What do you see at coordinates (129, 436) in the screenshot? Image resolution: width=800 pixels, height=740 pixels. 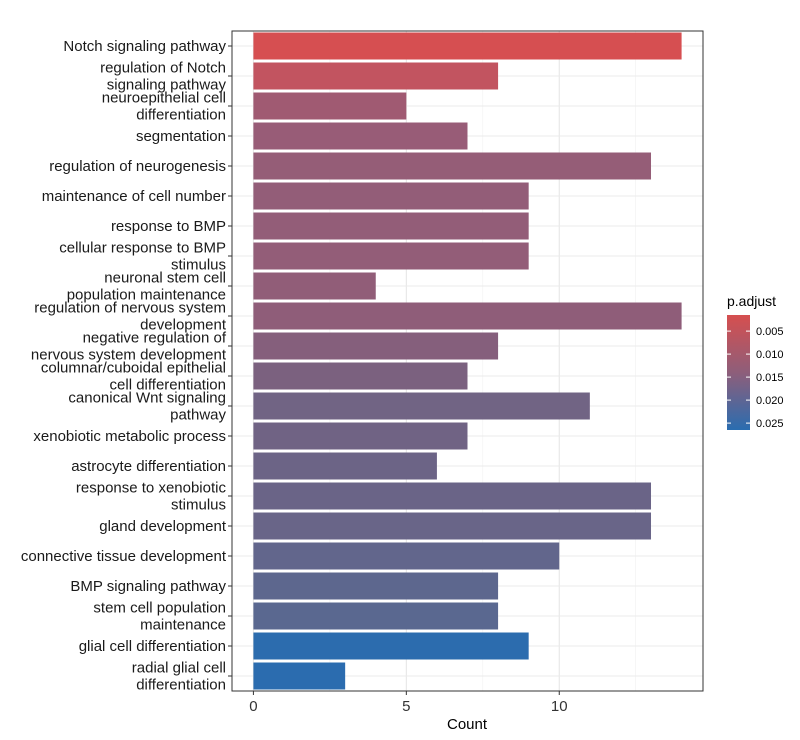 I see `category-label: xenobiotic metabolic process` at bounding box center [129, 436].